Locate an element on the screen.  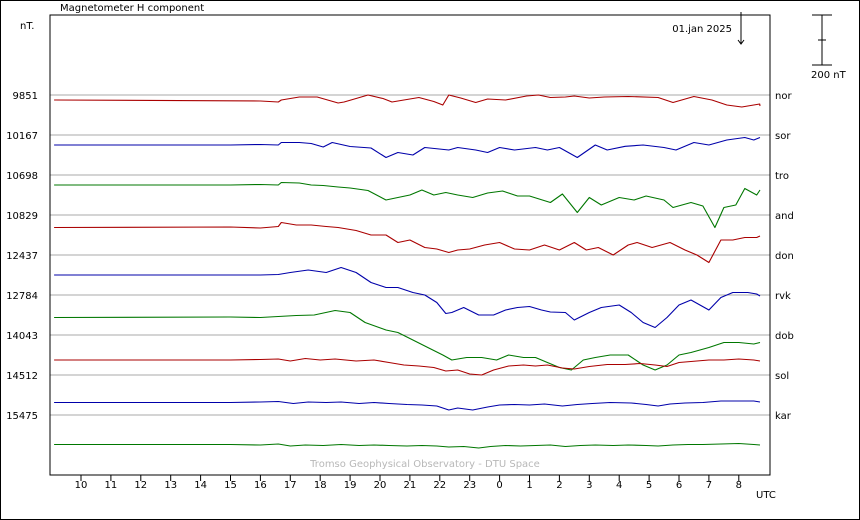
x-tick-label-3: 3 is located at coordinates (589, 485).